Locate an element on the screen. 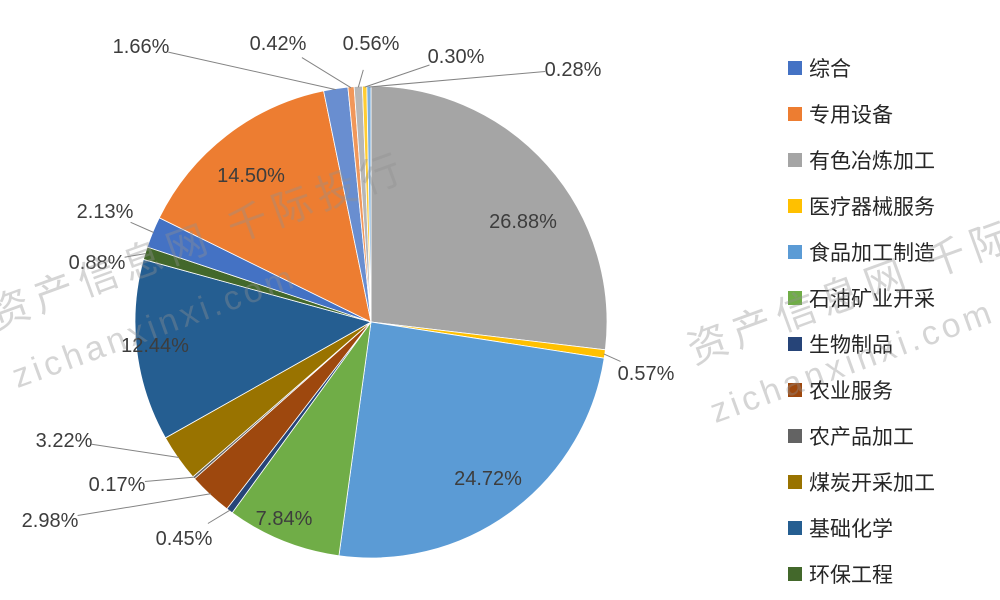  legend-label: 食品加工制造 is located at coordinates (872, 253).